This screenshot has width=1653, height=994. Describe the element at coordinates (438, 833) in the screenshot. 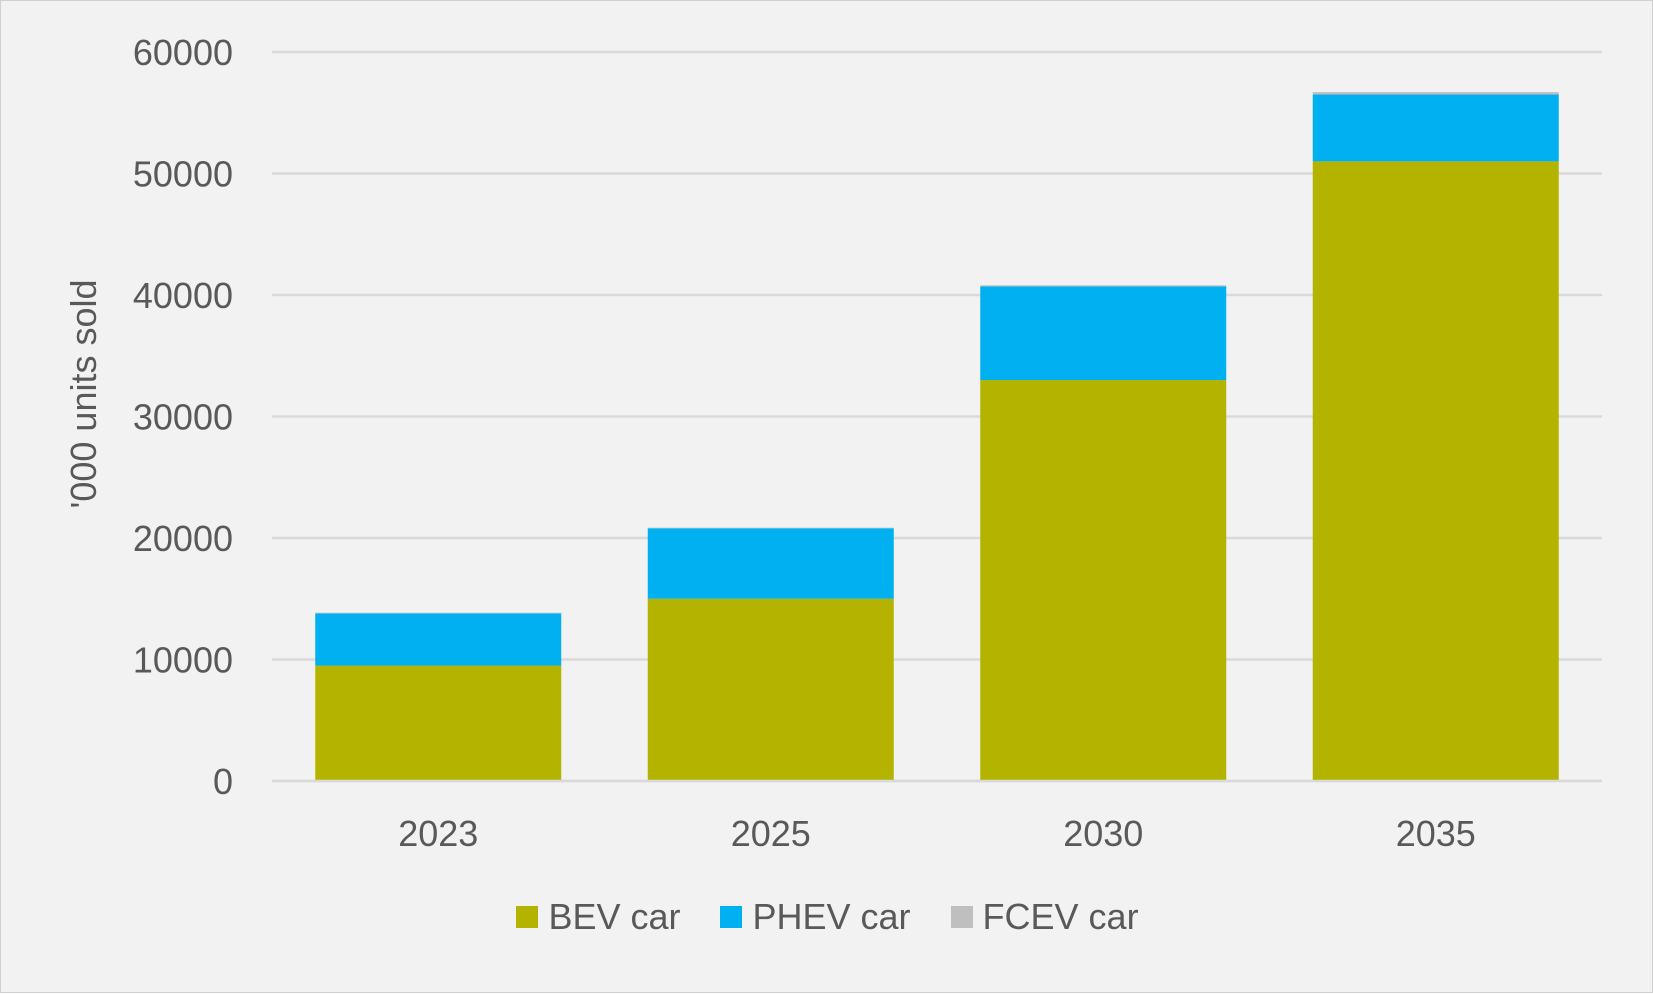

I see `x-tick-label: 2023` at that location.